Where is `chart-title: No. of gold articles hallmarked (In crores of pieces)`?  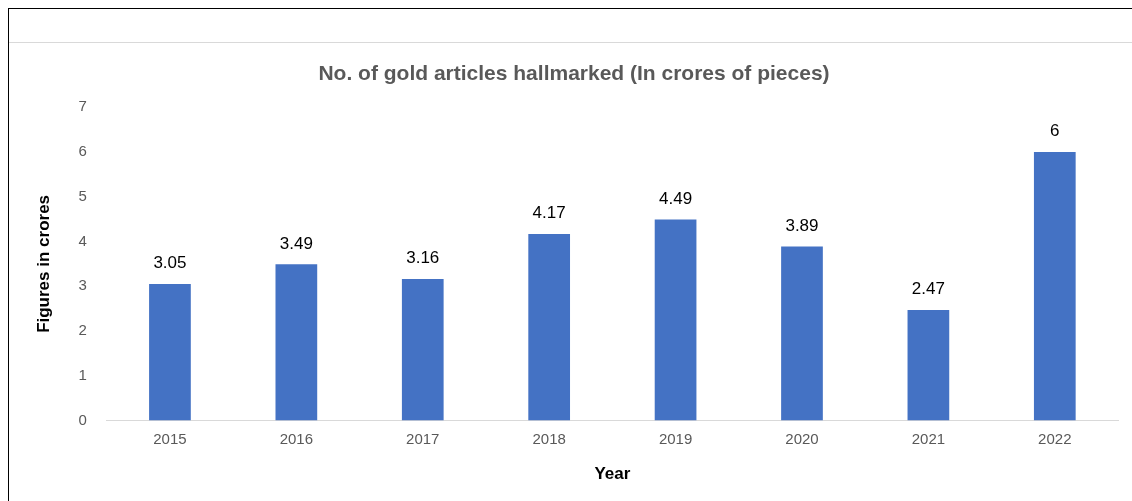 chart-title: No. of gold articles hallmarked (In crores of pieces) is located at coordinates (574, 73).